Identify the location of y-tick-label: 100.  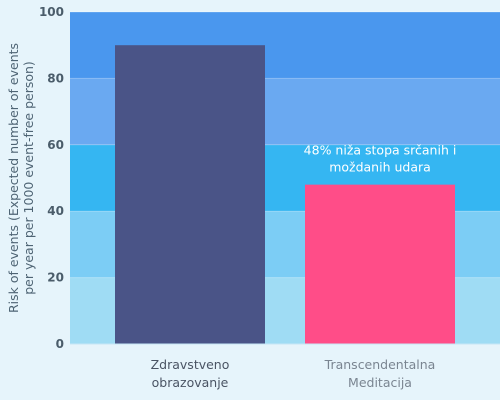
(51, 12).